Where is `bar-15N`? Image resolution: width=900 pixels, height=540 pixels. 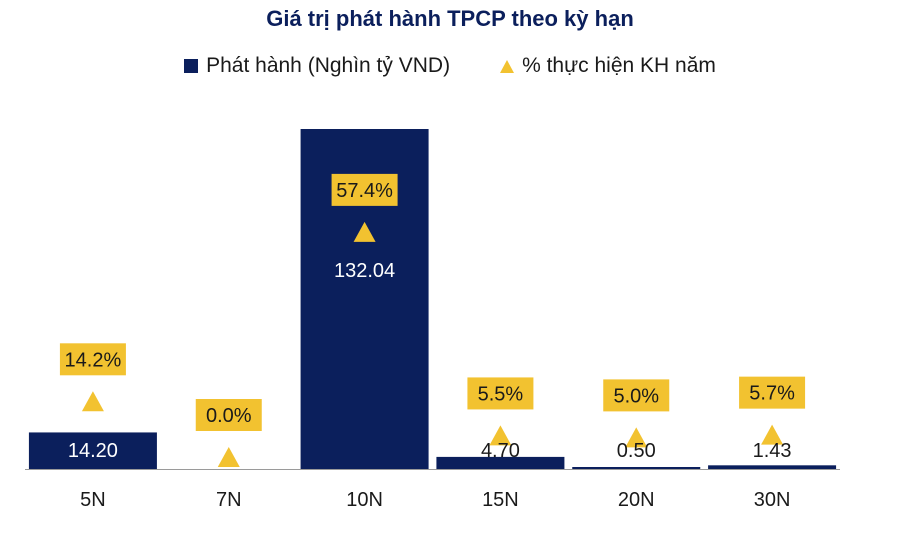 bar-15N is located at coordinates (500, 462).